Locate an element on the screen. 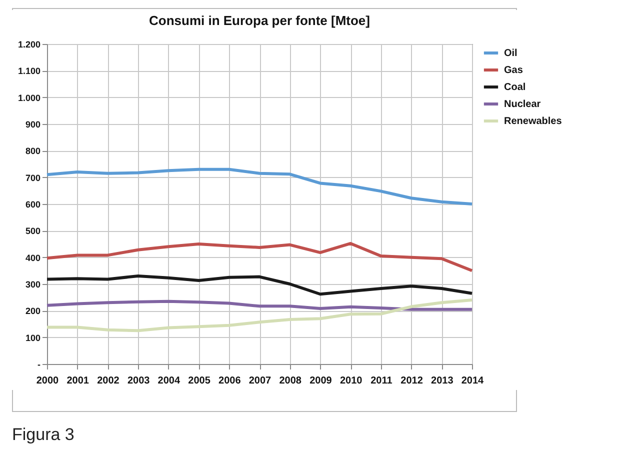  x-tick-label: 2010 is located at coordinates (351, 381).